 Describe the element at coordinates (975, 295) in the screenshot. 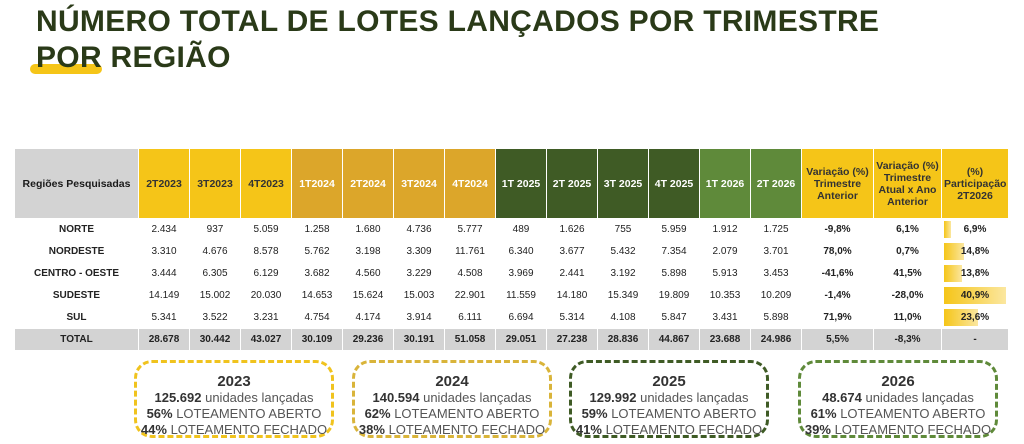

I see `share-value: 40,9%` at that location.